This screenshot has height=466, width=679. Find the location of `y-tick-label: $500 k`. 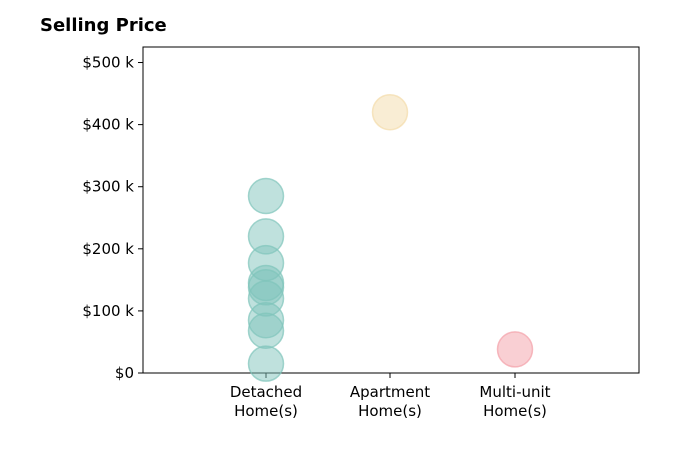

y-tick-label: $500 k is located at coordinates (108, 63).